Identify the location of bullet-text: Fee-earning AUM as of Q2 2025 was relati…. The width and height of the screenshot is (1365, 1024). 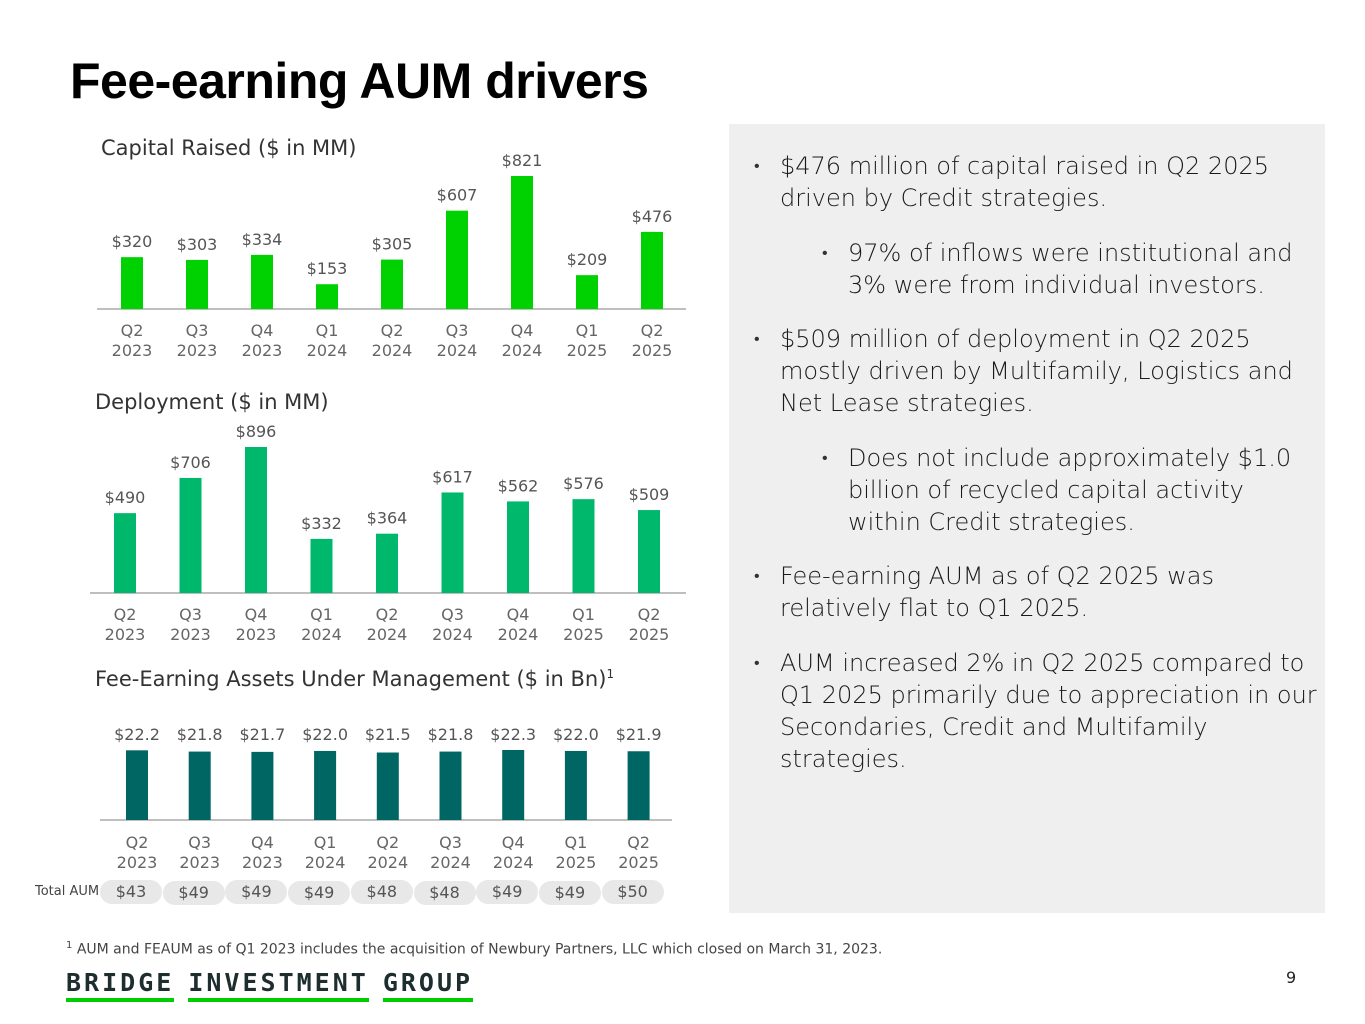
(997, 592).